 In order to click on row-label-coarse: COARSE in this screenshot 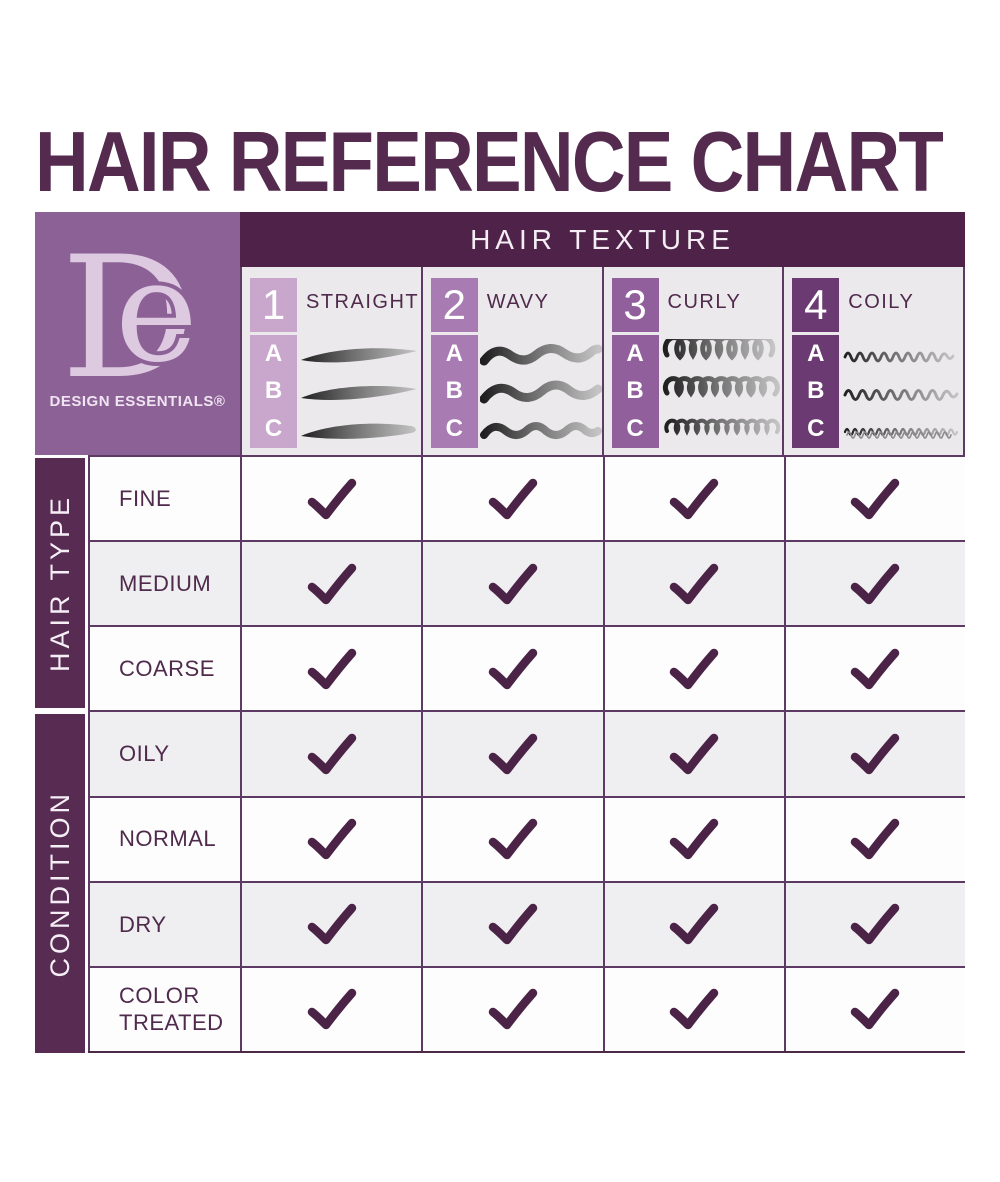, I will do `click(164, 668)`.